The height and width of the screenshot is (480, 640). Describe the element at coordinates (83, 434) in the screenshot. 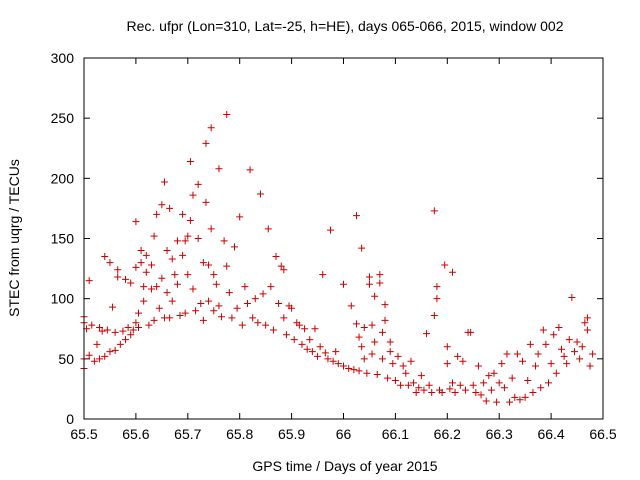

I see `x-tick-label: 65.5` at that location.